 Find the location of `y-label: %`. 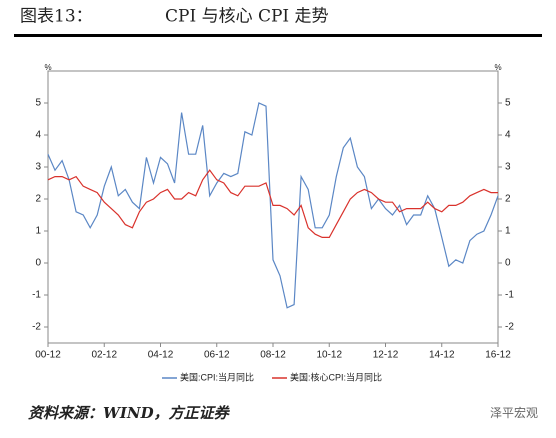

y-label: % is located at coordinates (47, 67).